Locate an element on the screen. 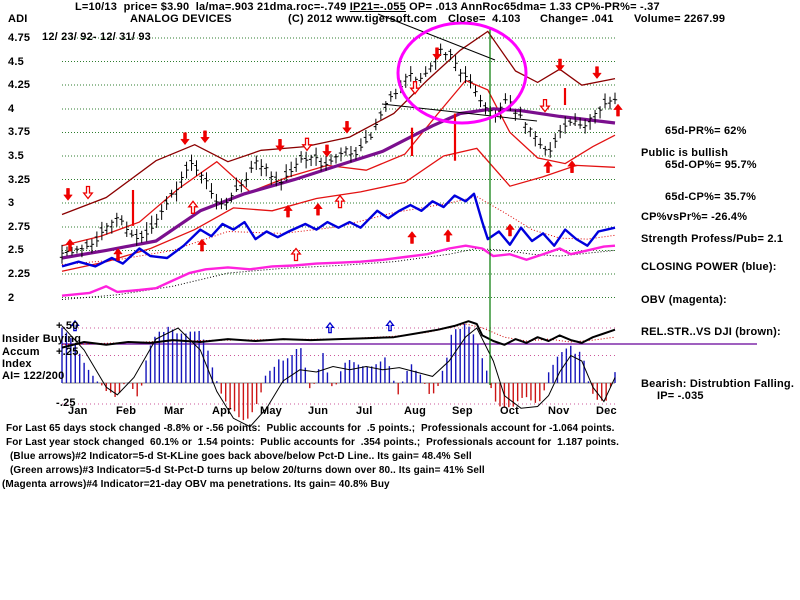  y-axis-label: 2.25 is located at coordinates (19, 274).